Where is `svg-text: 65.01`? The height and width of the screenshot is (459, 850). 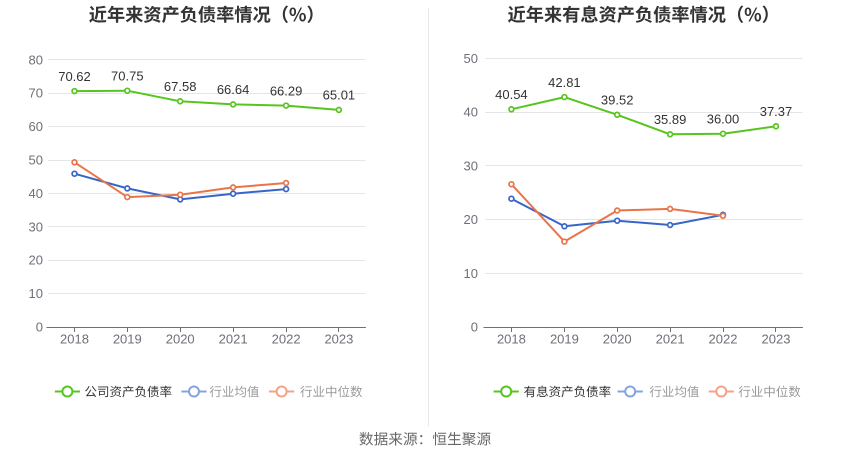 svg-text: 65.01 is located at coordinates (339, 95).